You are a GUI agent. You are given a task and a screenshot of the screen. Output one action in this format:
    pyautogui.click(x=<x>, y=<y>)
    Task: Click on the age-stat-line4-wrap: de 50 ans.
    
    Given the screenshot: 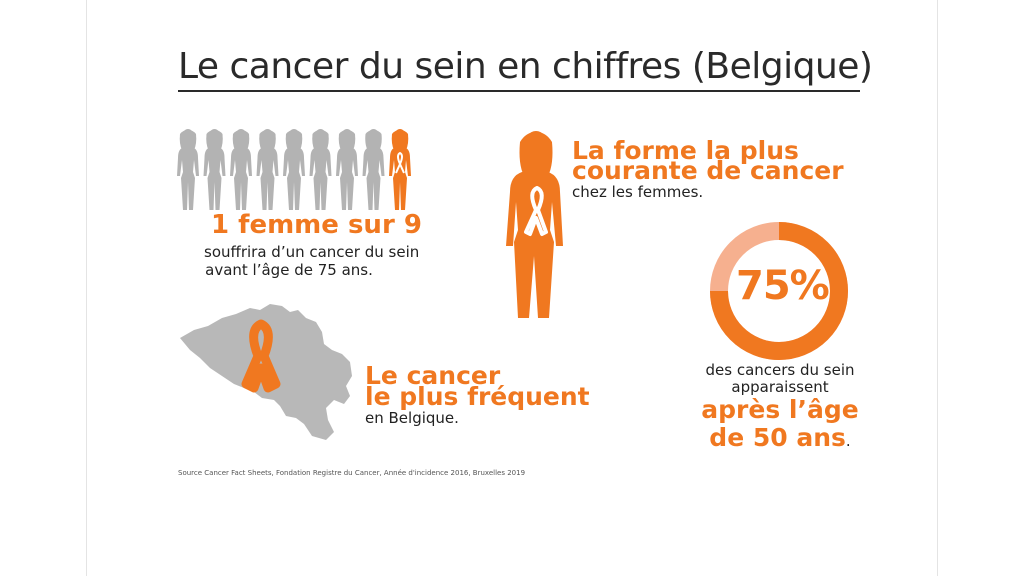 What is the action you would take?
    pyautogui.click(x=780, y=439)
    